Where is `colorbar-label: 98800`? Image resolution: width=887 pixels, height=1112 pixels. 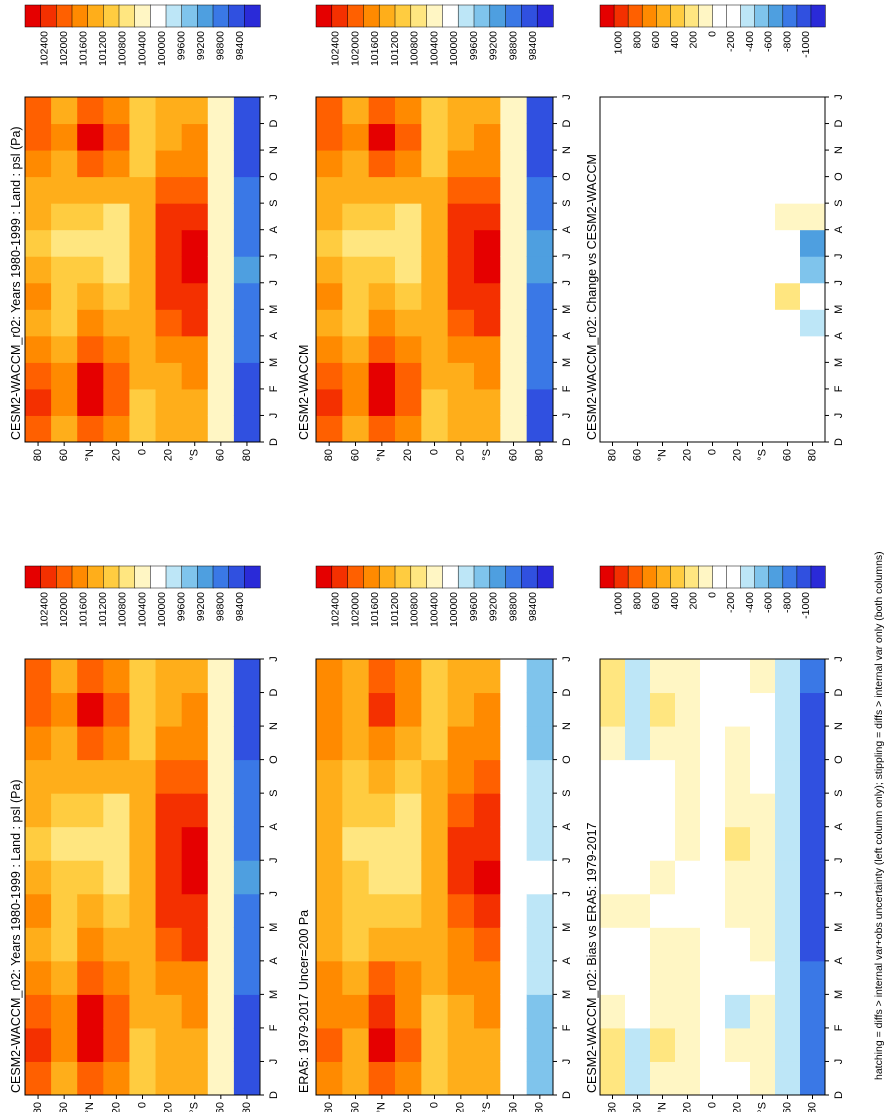 colorbar-label: 98800 is located at coordinates (221, 606).